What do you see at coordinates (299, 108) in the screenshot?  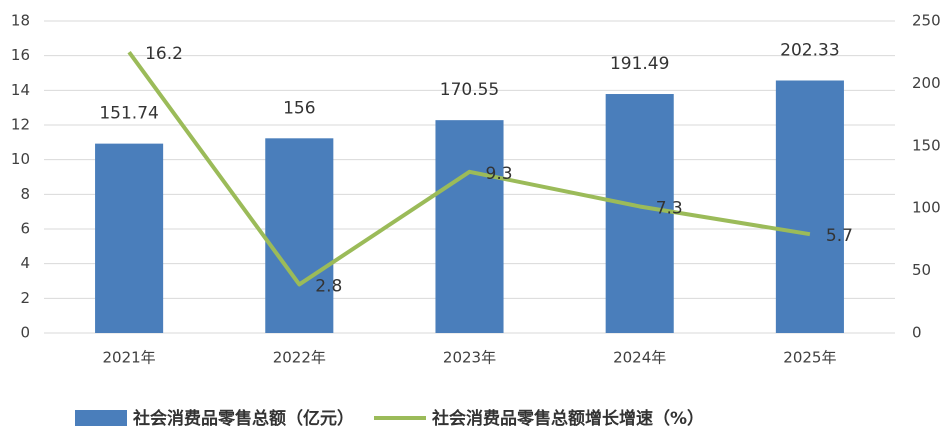 I see `bar-value-label: 156` at bounding box center [299, 108].